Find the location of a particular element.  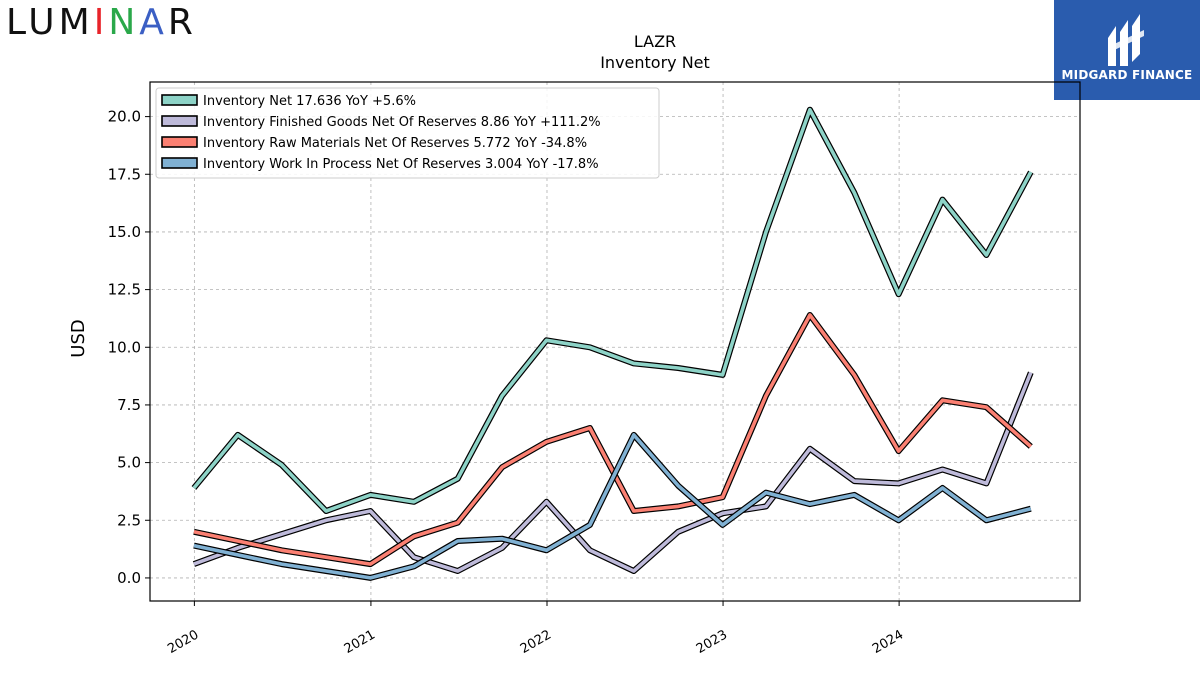

x-tick-label: 2024 is located at coordinates (888, 642).